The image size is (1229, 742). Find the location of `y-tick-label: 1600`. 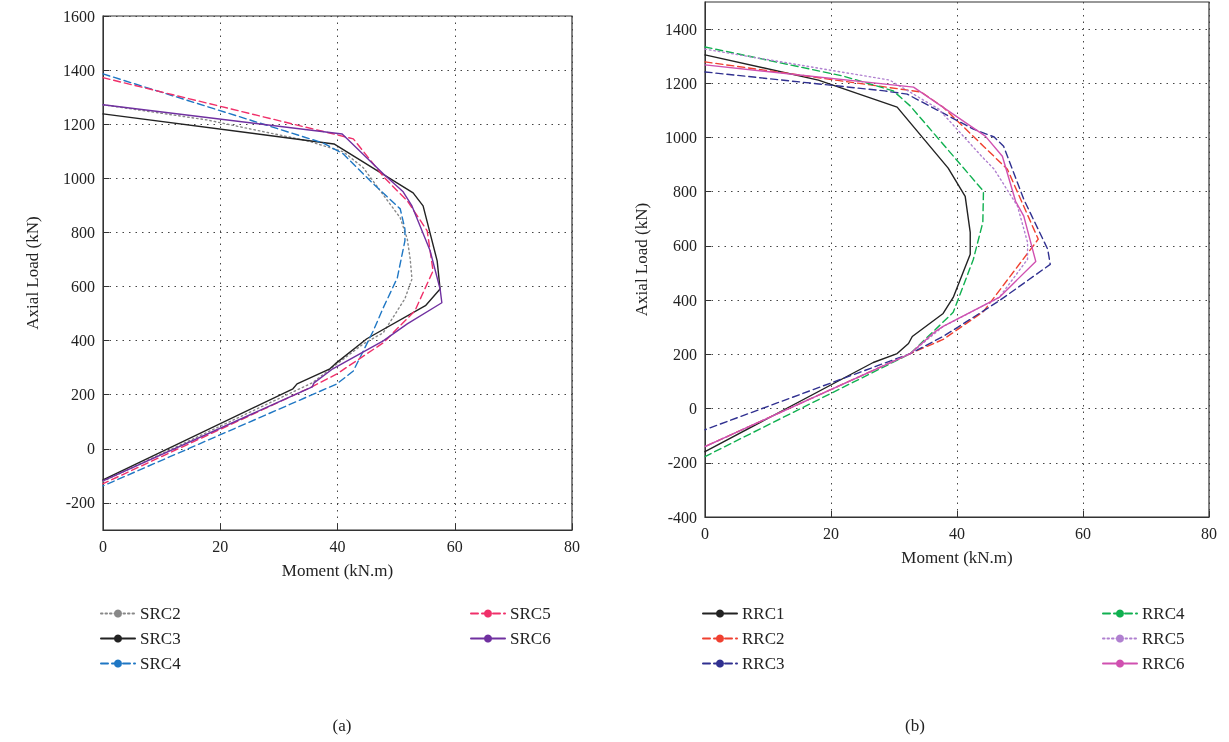

y-tick-label: 1600 is located at coordinates (79, 16).